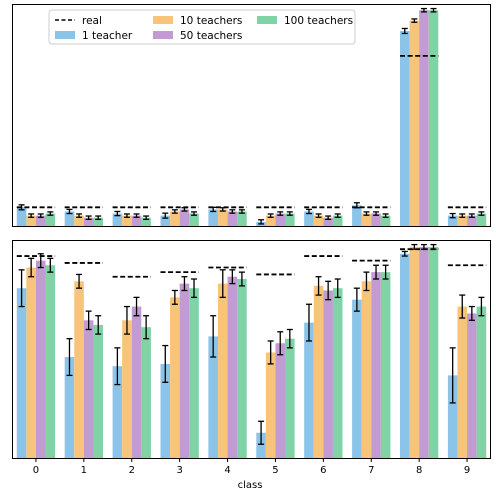 This screenshot has width=496, height=496. Describe the element at coordinates (163, 20) in the screenshot. I see `legend-swatch-10-teachers` at that location.